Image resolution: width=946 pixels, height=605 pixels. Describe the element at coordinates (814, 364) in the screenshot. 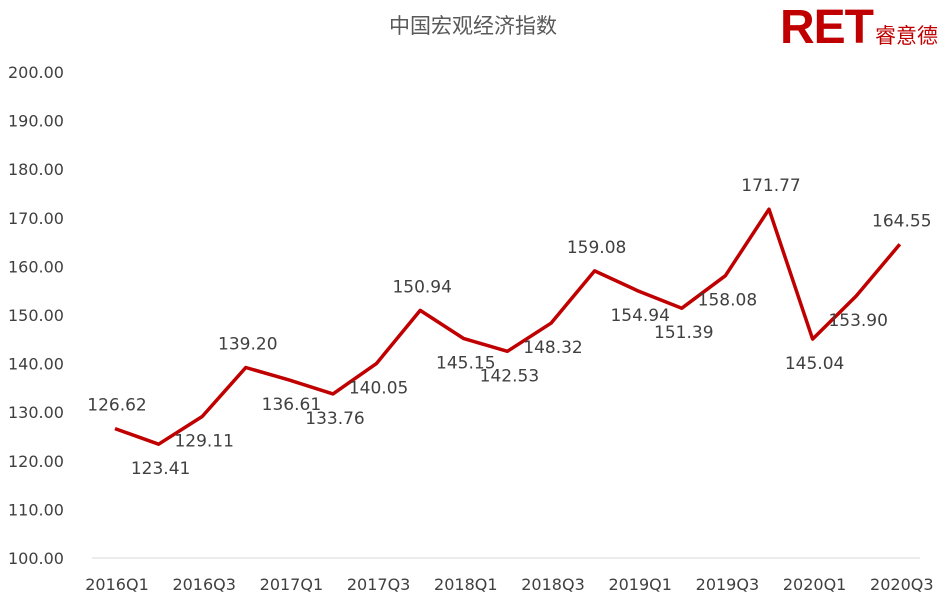

I see `data-label: 145.04` at that location.